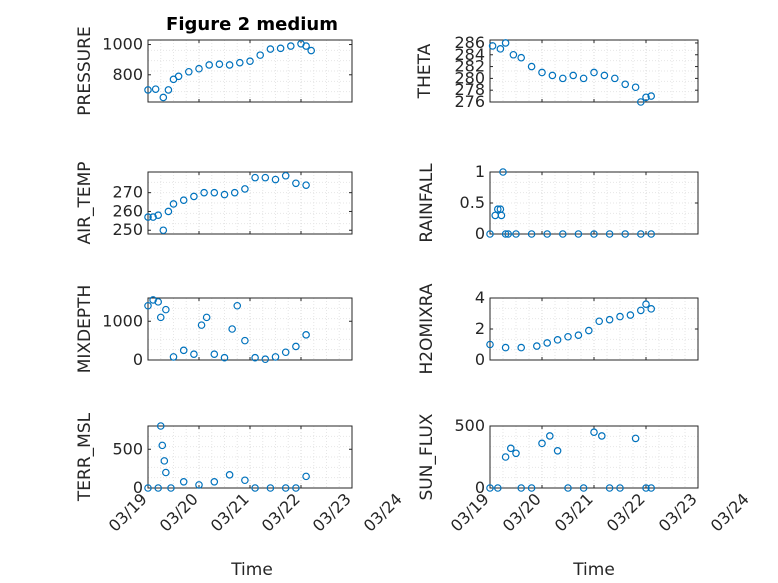 This screenshot has height=583, width=778. What do you see at coordinates (127, 448) in the screenshot?
I see `y-tick-label: 500` at bounding box center [127, 448].